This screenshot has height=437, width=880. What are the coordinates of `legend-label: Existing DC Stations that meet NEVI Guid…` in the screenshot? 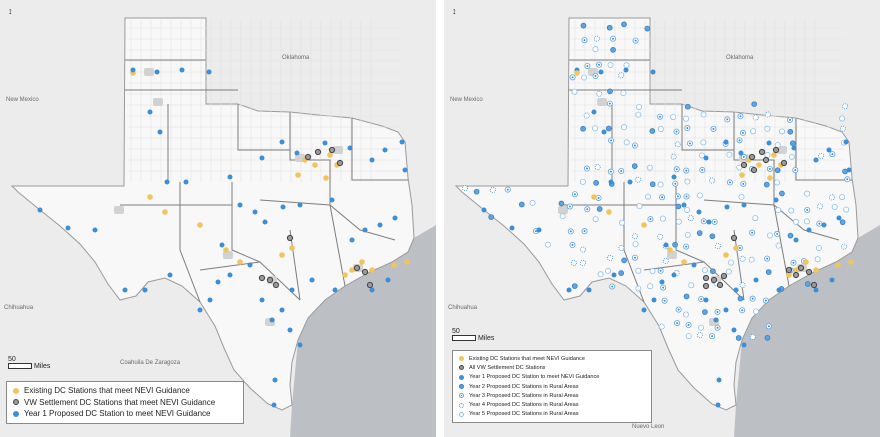 It's located at (527, 358).